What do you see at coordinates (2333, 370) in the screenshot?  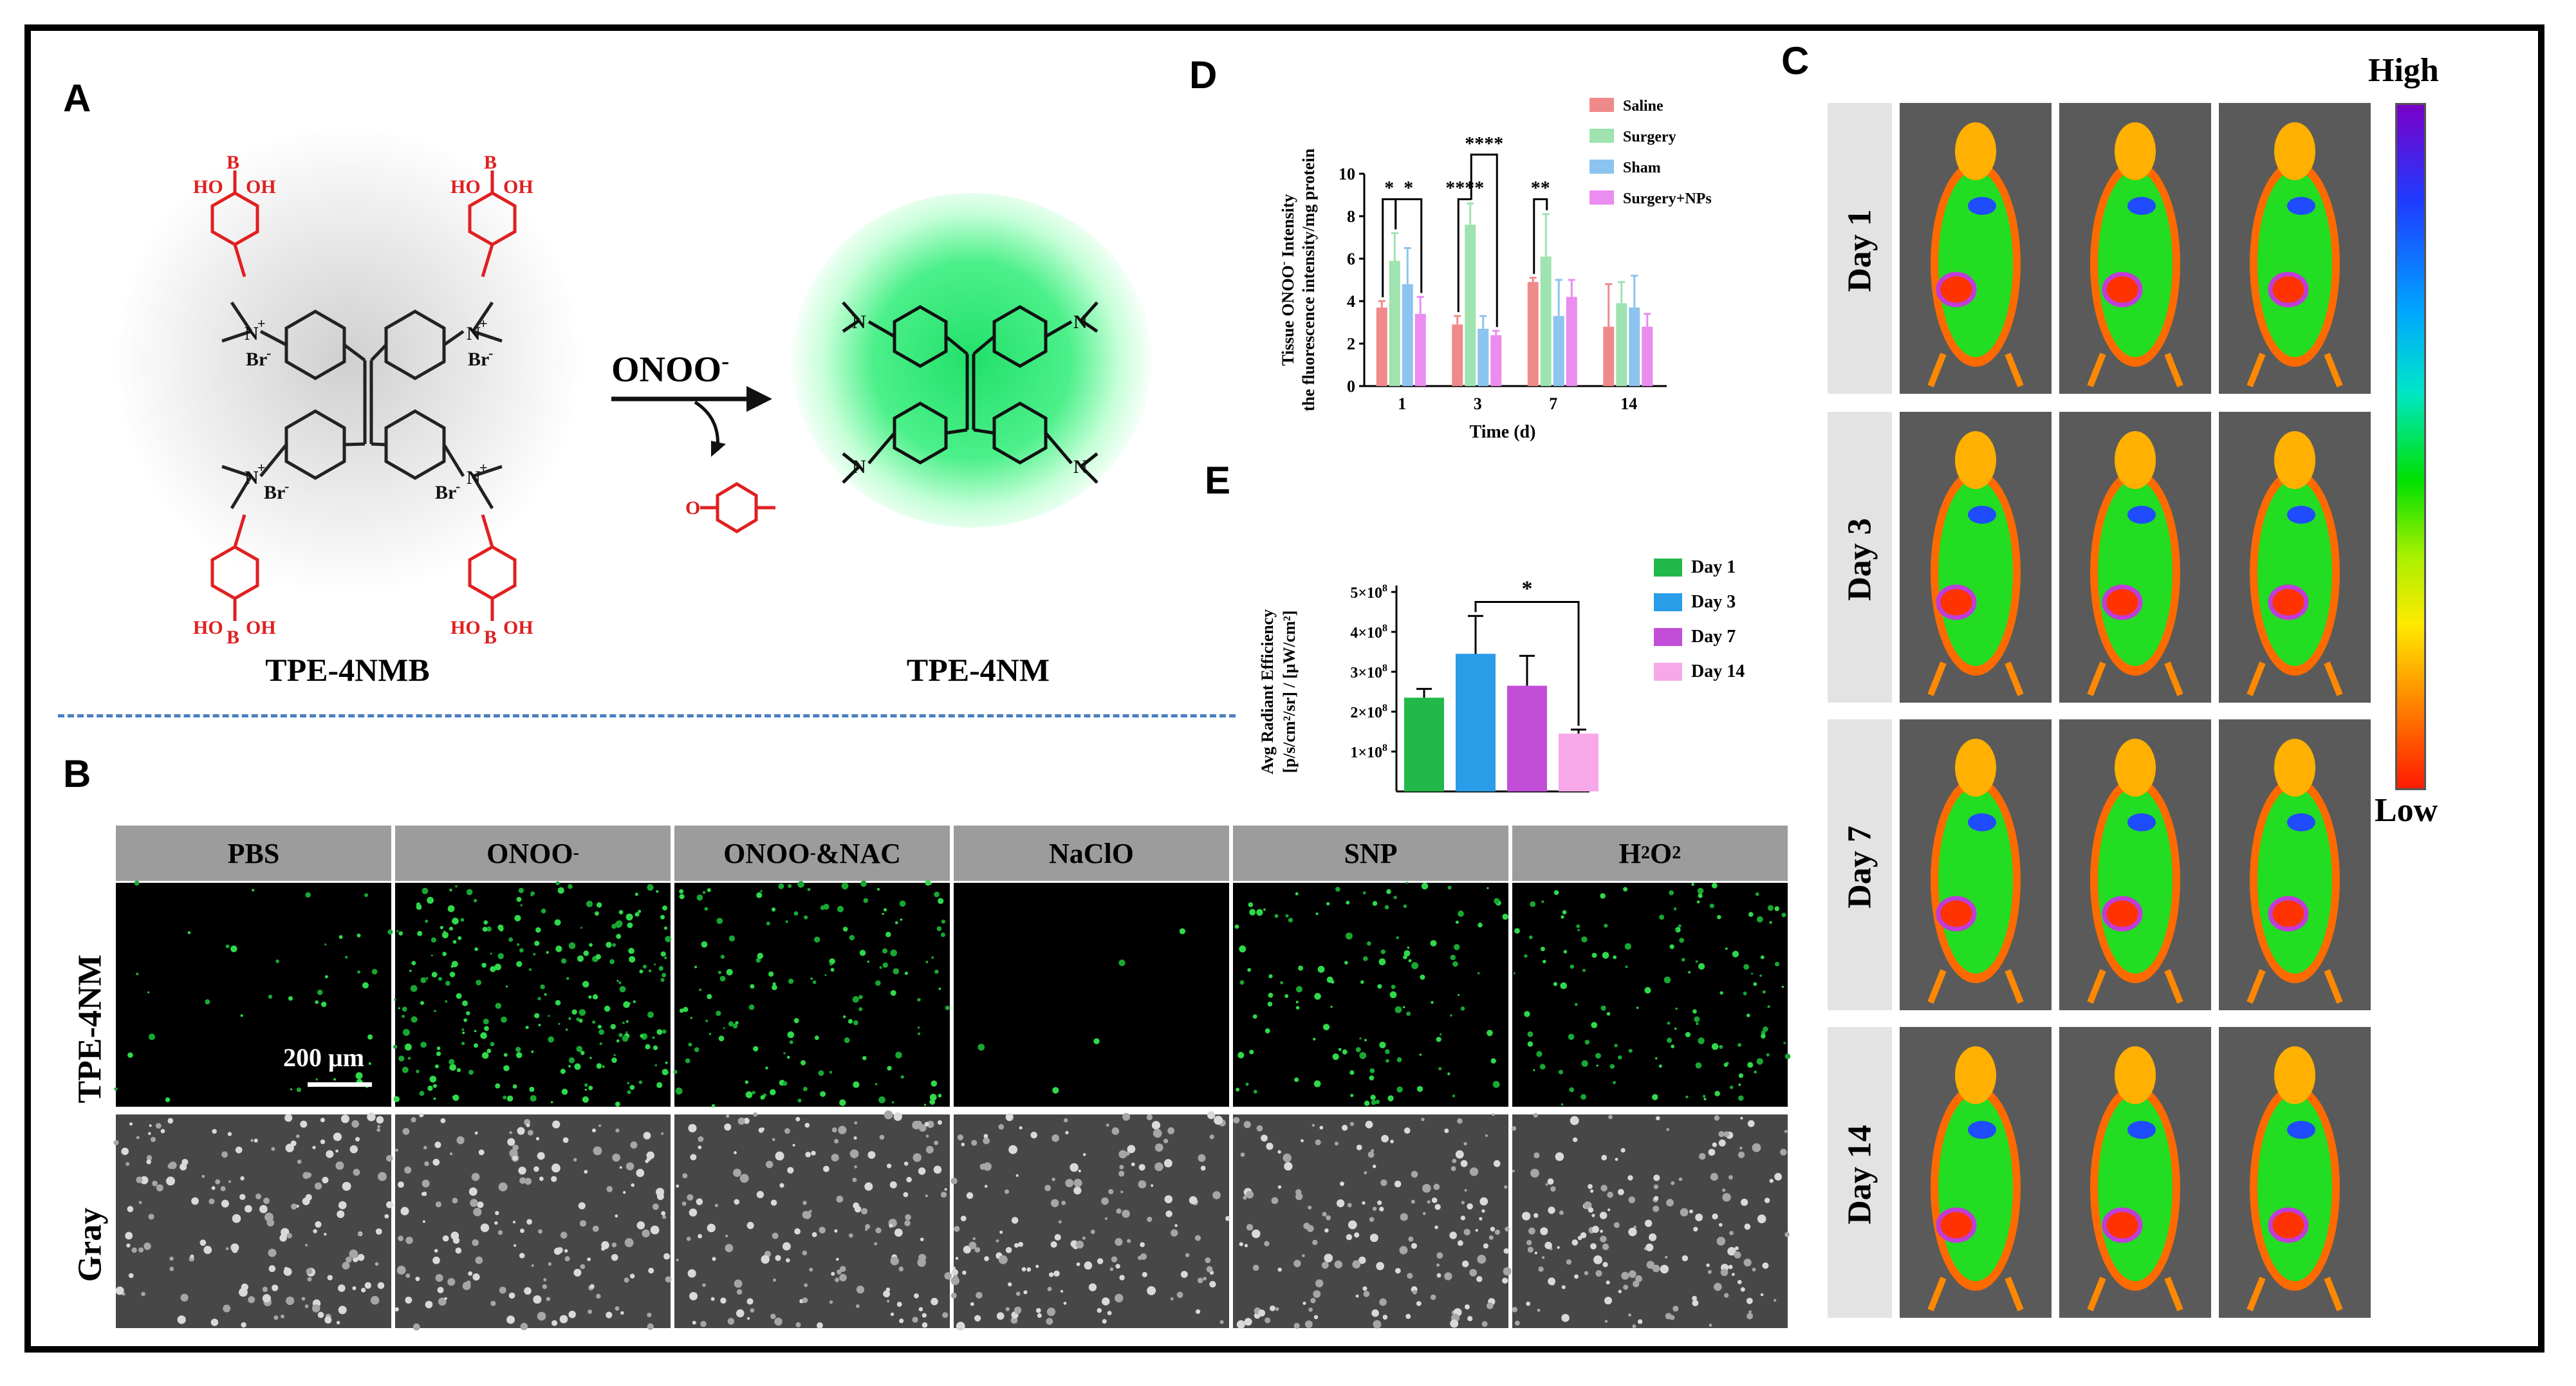 I see `mouse-leg` at bounding box center [2333, 370].